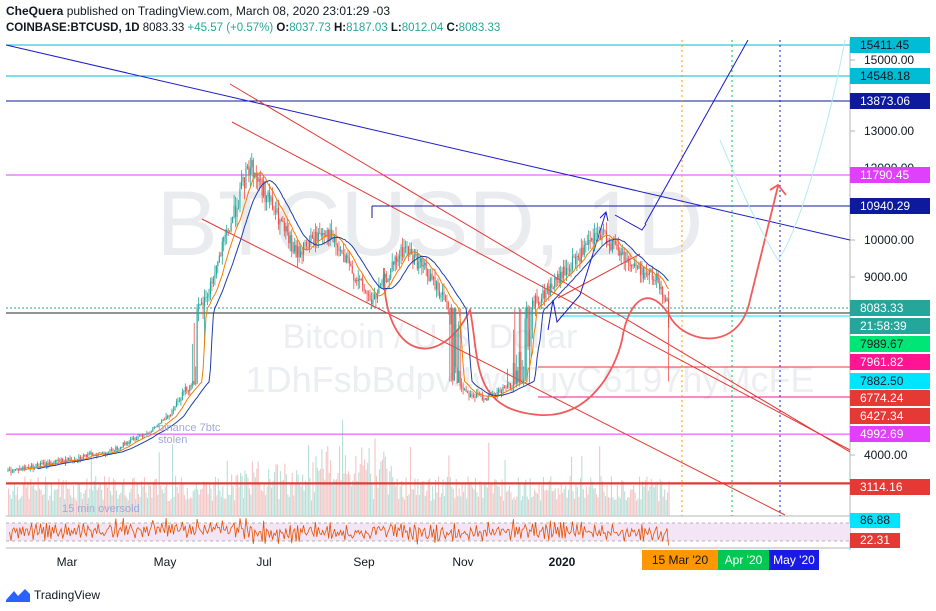  What do you see at coordinates (577, 271) in the screenshot?
I see `elliott-wave-path` at bounding box center [577, 271].